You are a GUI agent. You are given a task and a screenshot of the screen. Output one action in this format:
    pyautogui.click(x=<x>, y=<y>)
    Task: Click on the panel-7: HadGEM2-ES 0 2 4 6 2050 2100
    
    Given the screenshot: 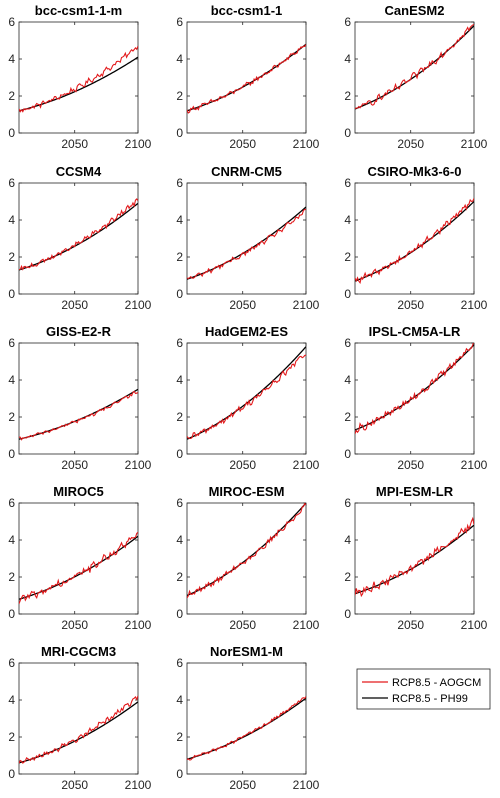 What is the action you would take?
    pyautogui.click(x=247, y=398)
    